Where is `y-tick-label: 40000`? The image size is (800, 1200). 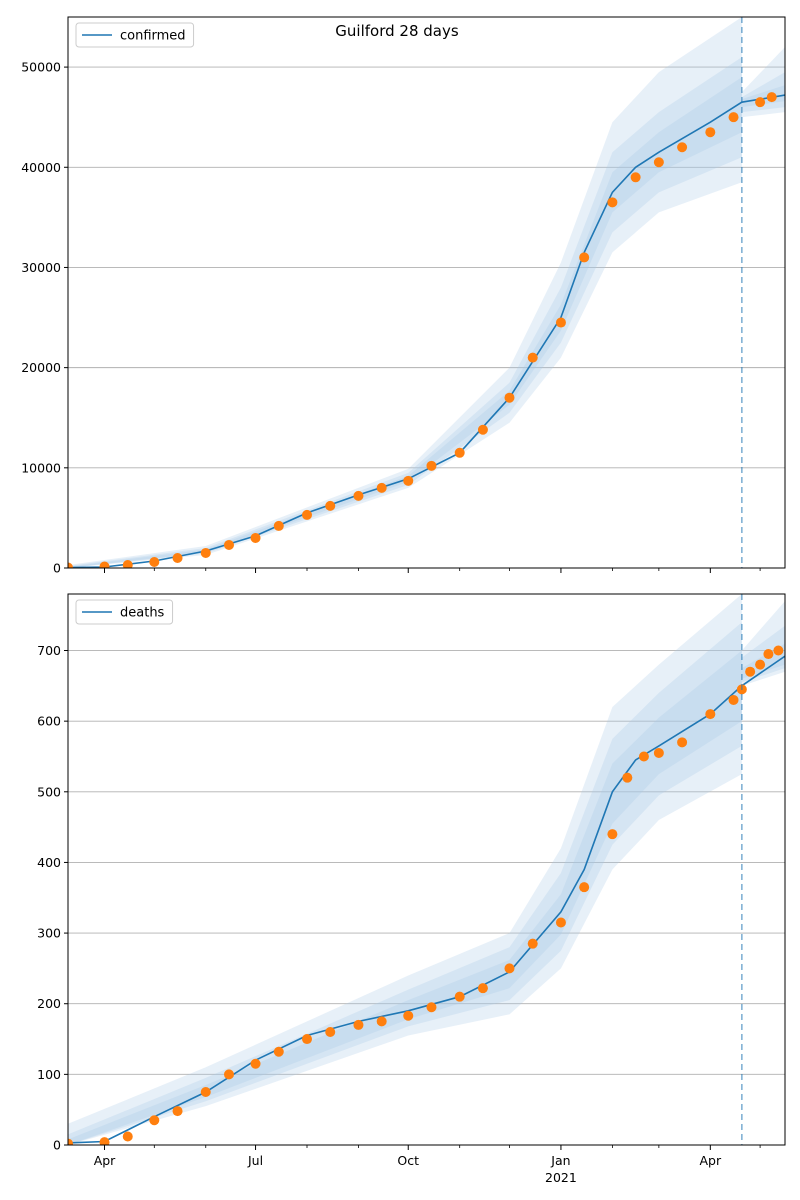
y-tick-label: 40000 is located at coordinates (41, 167).